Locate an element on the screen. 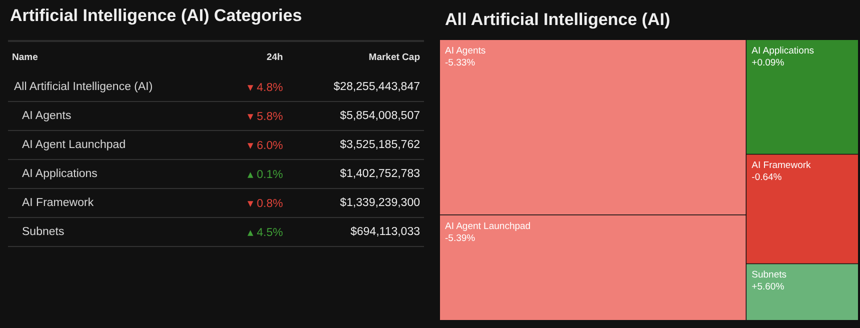 Image resolution: width=860 pixels, height=328 pixels. data-label: $5,854,008,507 is located at coordinates (380, 116).